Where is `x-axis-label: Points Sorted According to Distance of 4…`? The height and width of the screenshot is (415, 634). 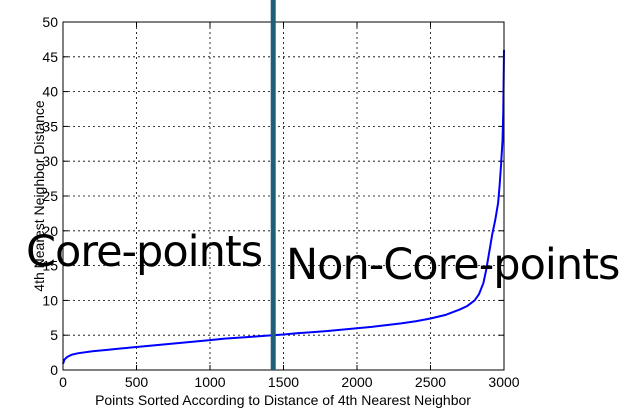
x-axis-label: Points Sorted According to Distance of 4… is located at coordinates (283, 400).